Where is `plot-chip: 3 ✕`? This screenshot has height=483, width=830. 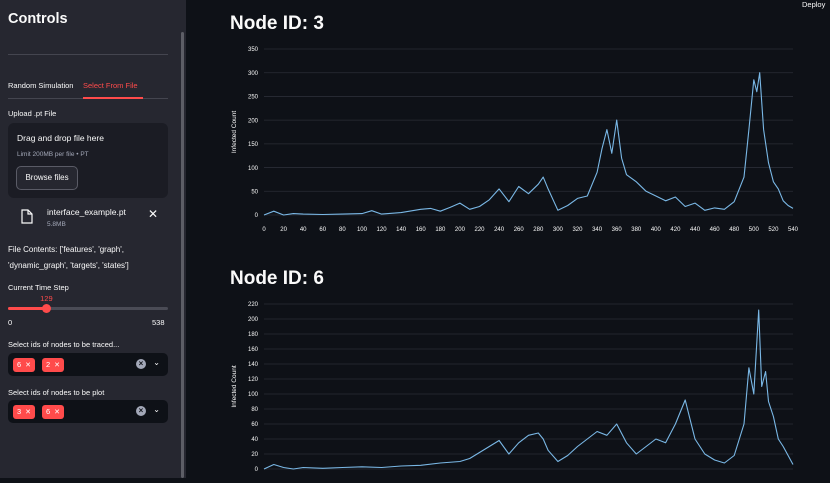 plot-chip: 3 ✕ is located at coordinates (24, 412).